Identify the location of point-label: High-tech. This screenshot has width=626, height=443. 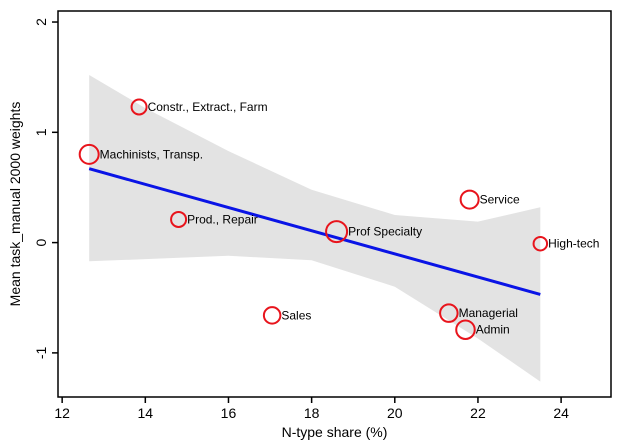
(573, 244).